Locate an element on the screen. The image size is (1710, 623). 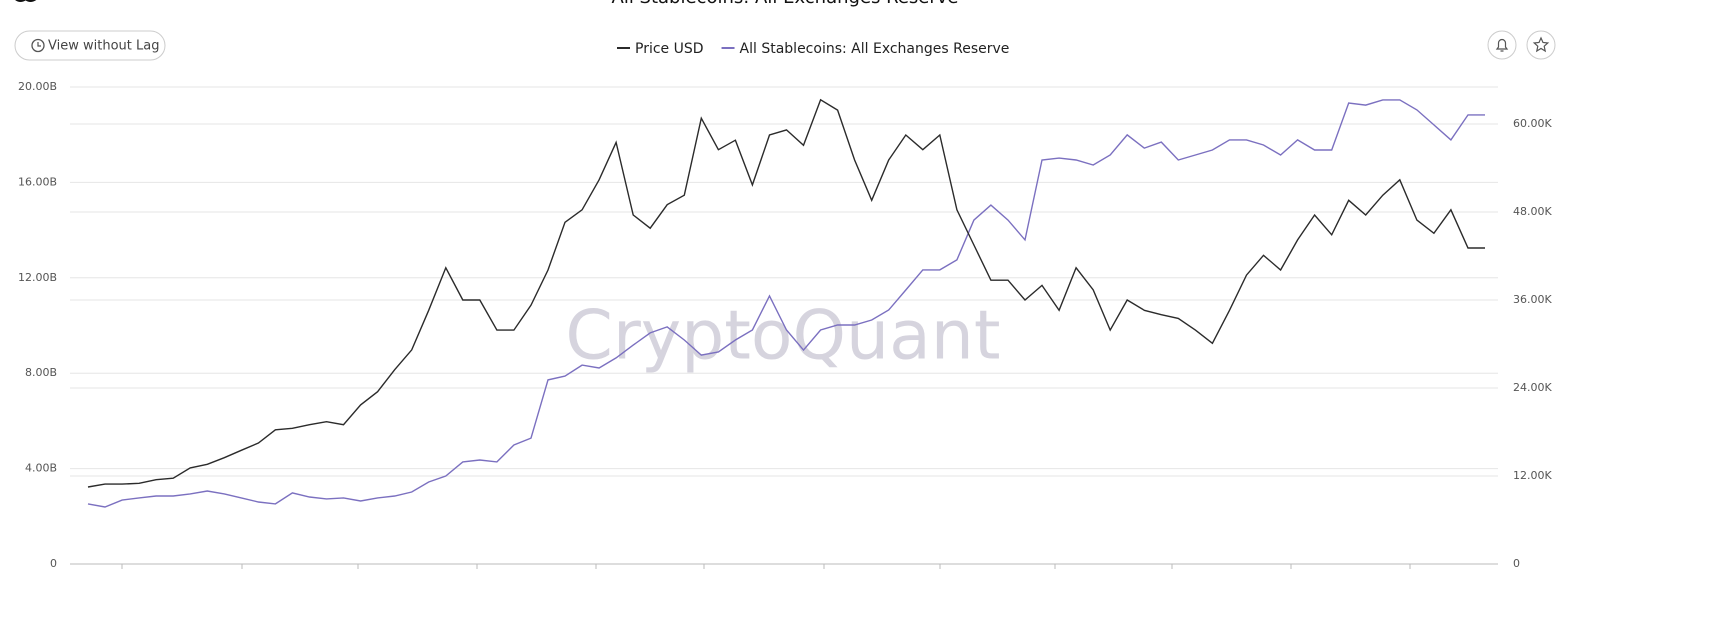
bell-button is located at coordinates (1502, 45).